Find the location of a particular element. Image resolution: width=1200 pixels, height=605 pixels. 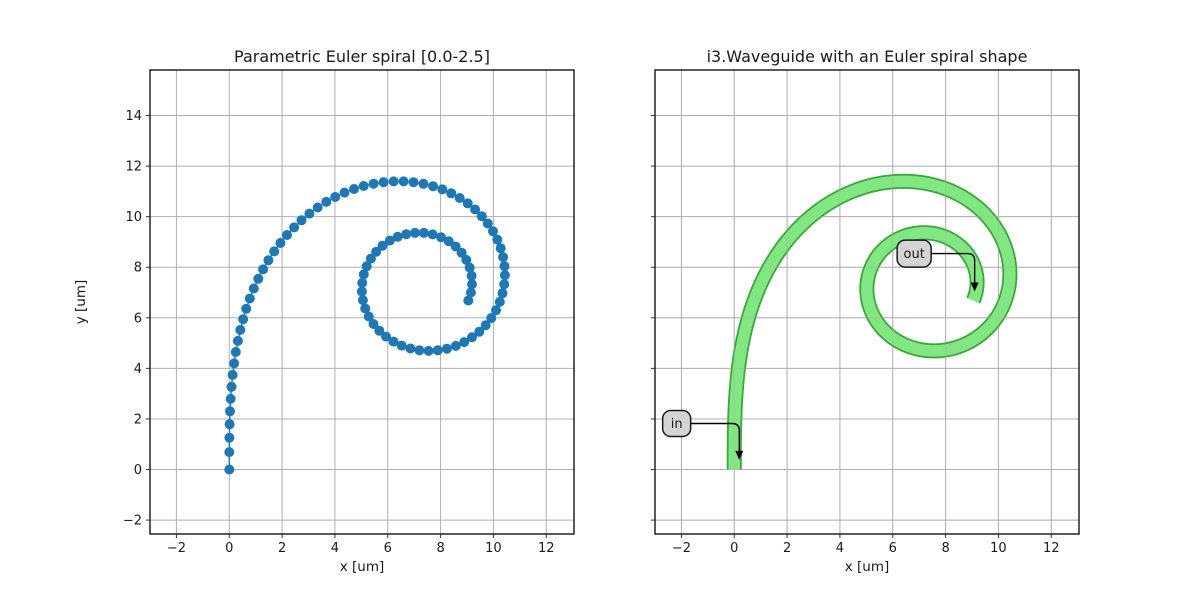

left-chart-title: Parametric Euler spiral [0.0-2.5] is located at coordinates (362, 56).